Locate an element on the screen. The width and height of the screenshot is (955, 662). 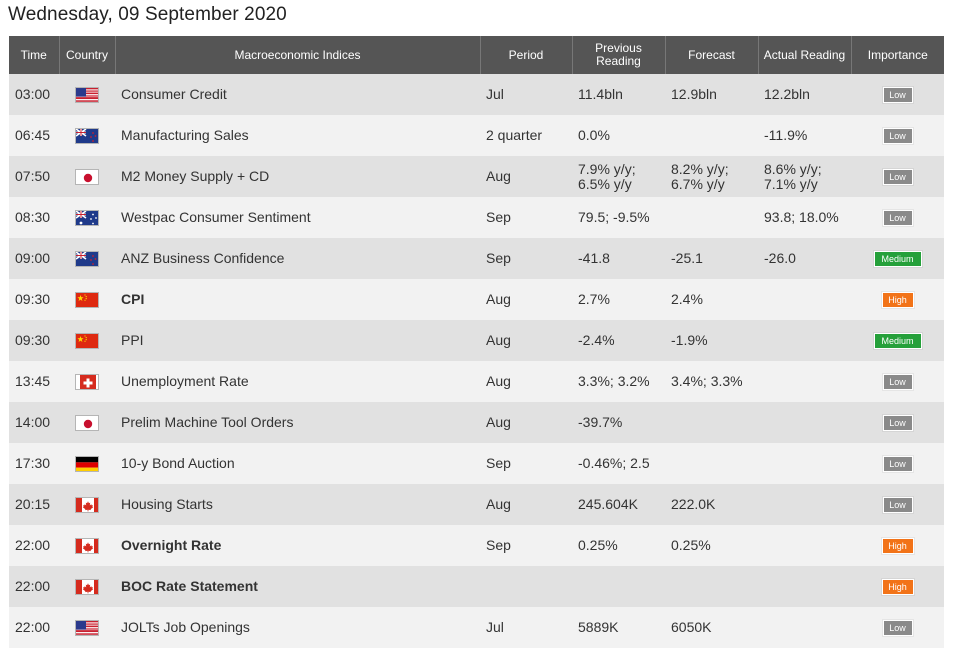
cell-indicator-name: JOLTs Job Openings is located at coordinates (297, 627).